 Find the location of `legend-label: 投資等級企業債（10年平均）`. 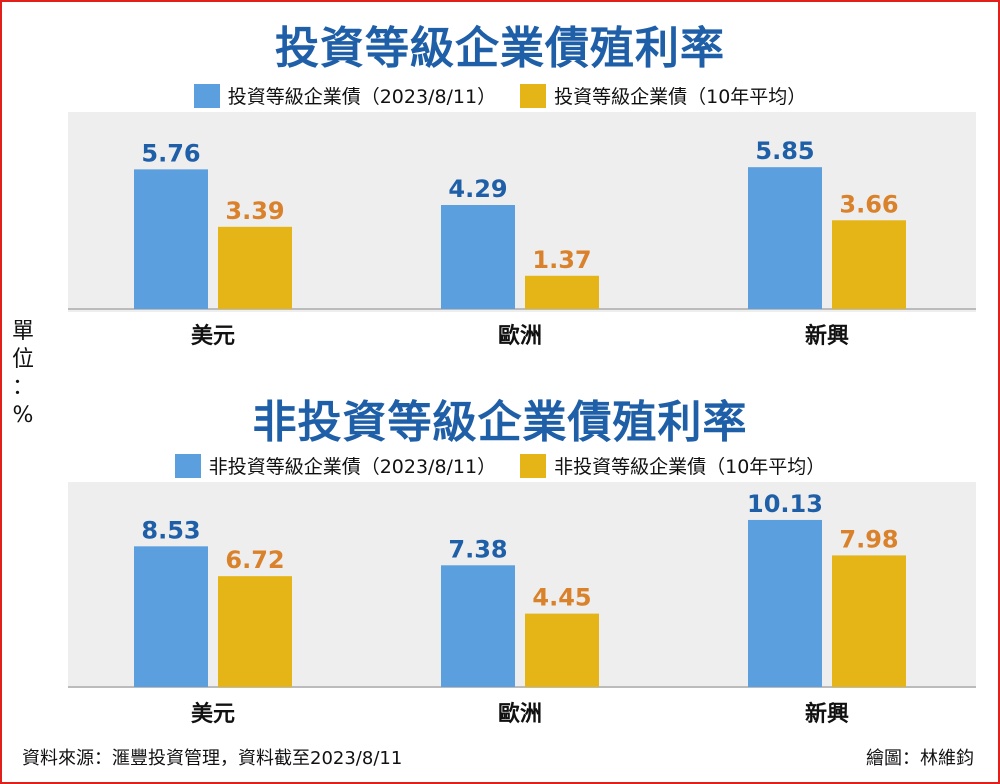

legend-label: 投資等級企業債（10年平均） is located at coordinates (680, 97).